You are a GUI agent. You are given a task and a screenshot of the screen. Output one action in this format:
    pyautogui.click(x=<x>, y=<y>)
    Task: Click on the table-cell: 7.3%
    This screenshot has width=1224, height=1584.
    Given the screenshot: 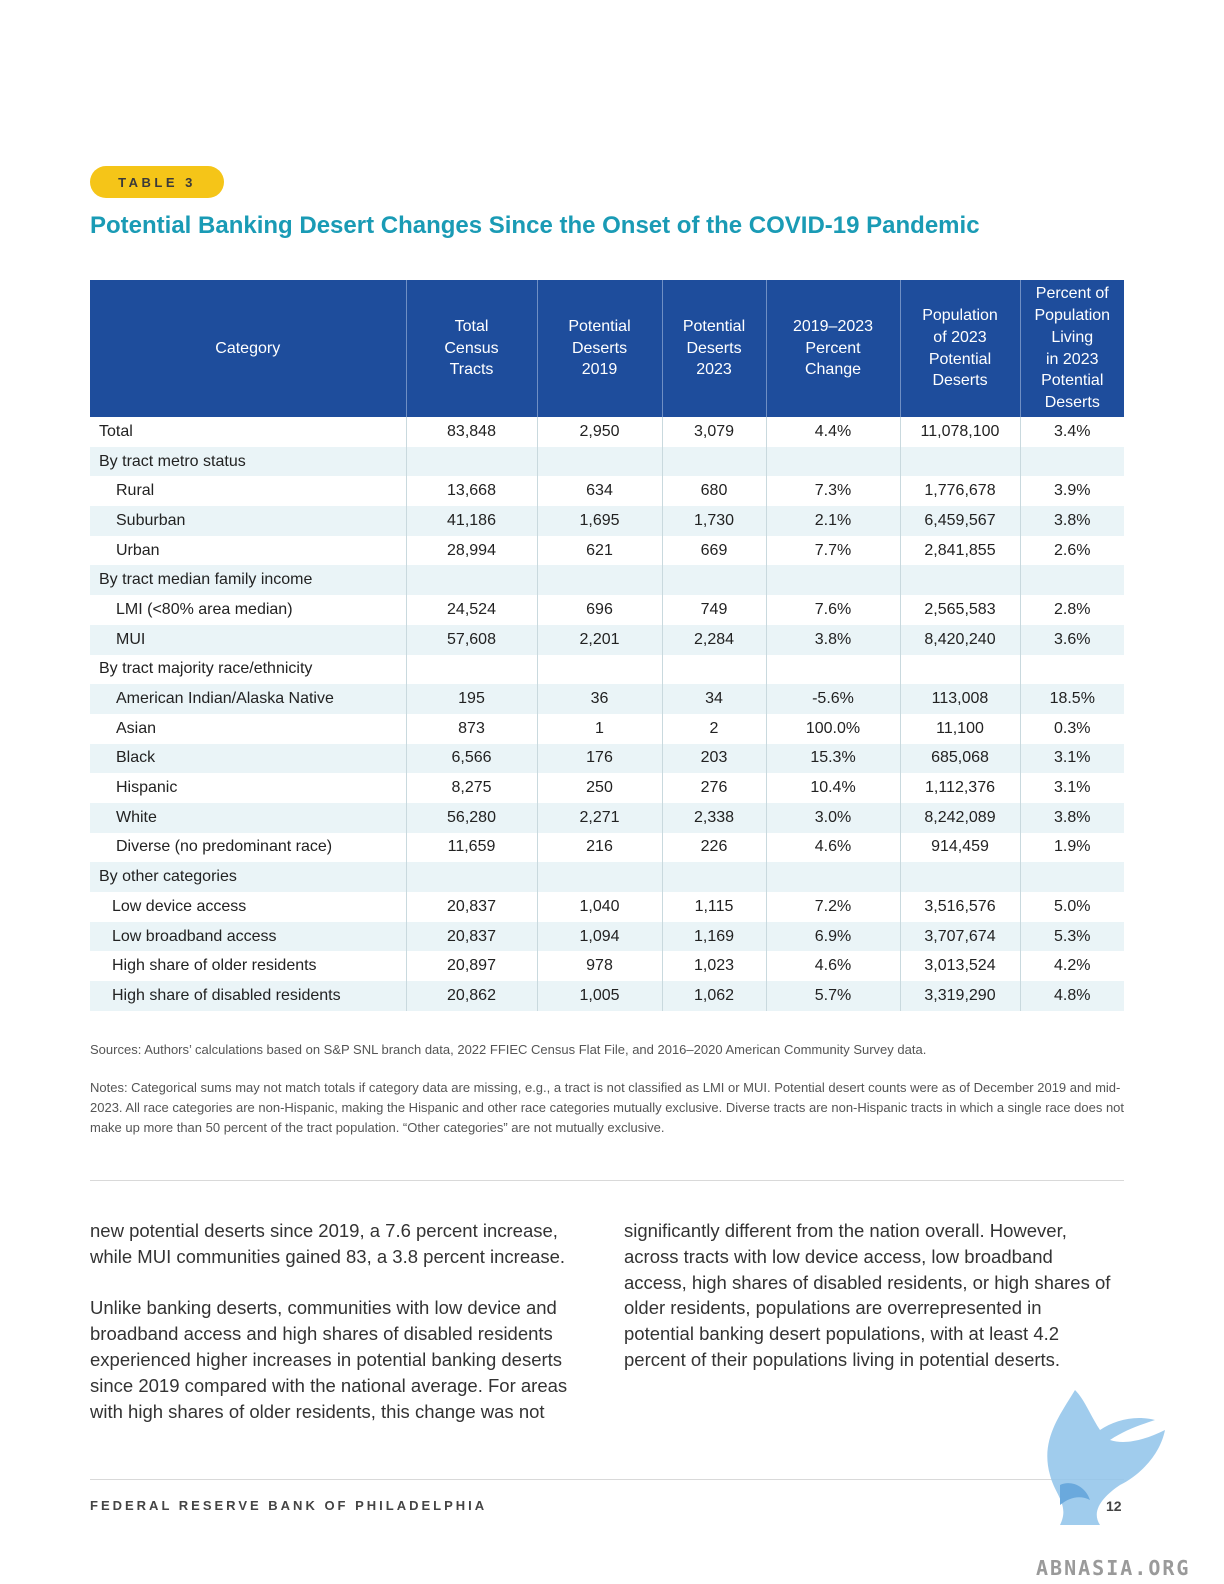 What is the action you would take?
    pyautogui.click(x=832, y=491)
    